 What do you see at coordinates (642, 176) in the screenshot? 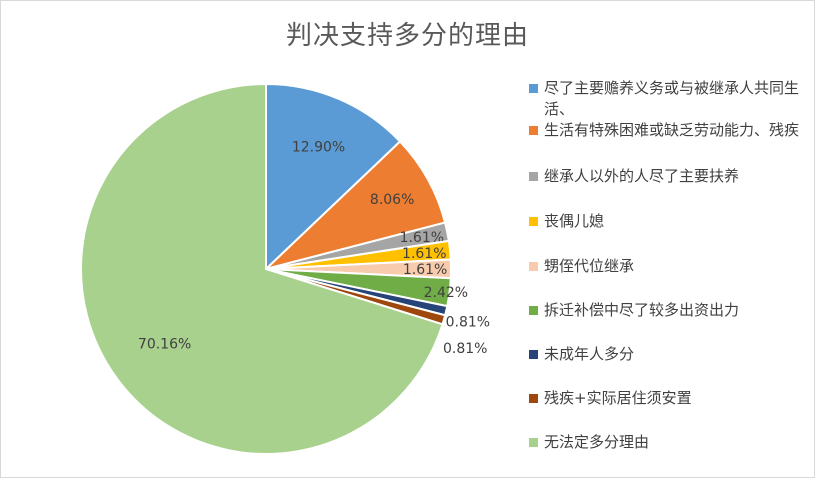
I see `legend-label: 继承人以外的人尽了主要扶养` at bounding box center [642, 176].